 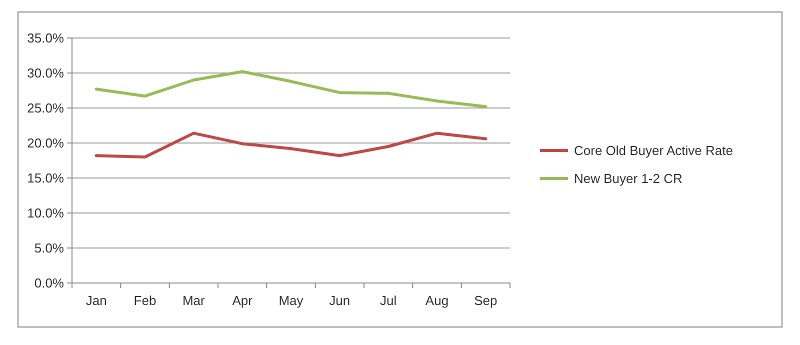 I want to click on x-tick-label: Apr, so click(x=243, y=300).